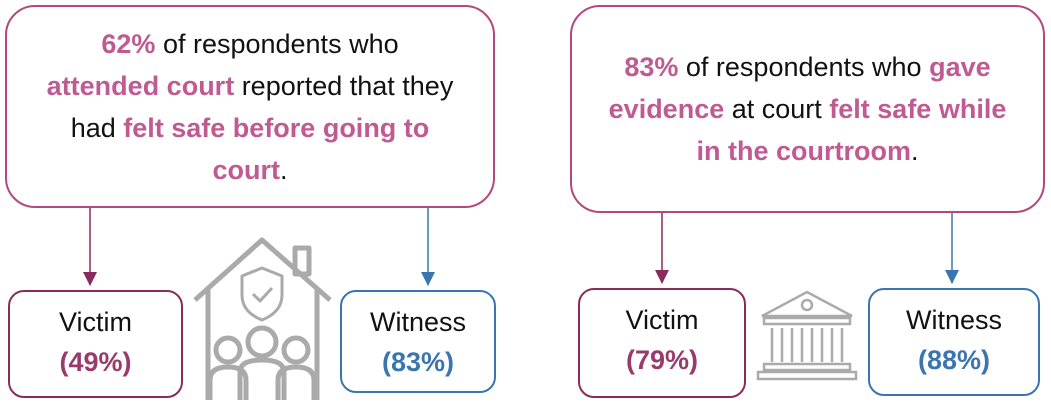 Image resolution: width=1051 pixels, height=404 pixels. What do you see at coordinates (954, 360) in the screenshot?
I see `witness-share: (88%)` at bounding box center [954, 360].